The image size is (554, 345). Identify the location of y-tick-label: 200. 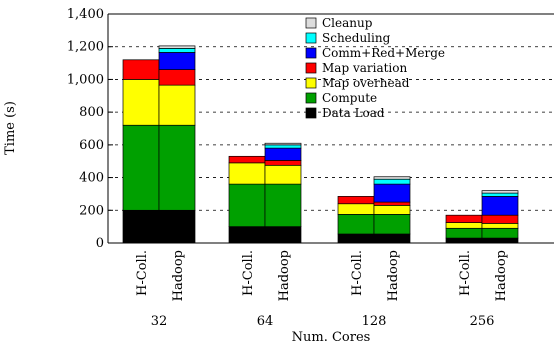
(91, 210).